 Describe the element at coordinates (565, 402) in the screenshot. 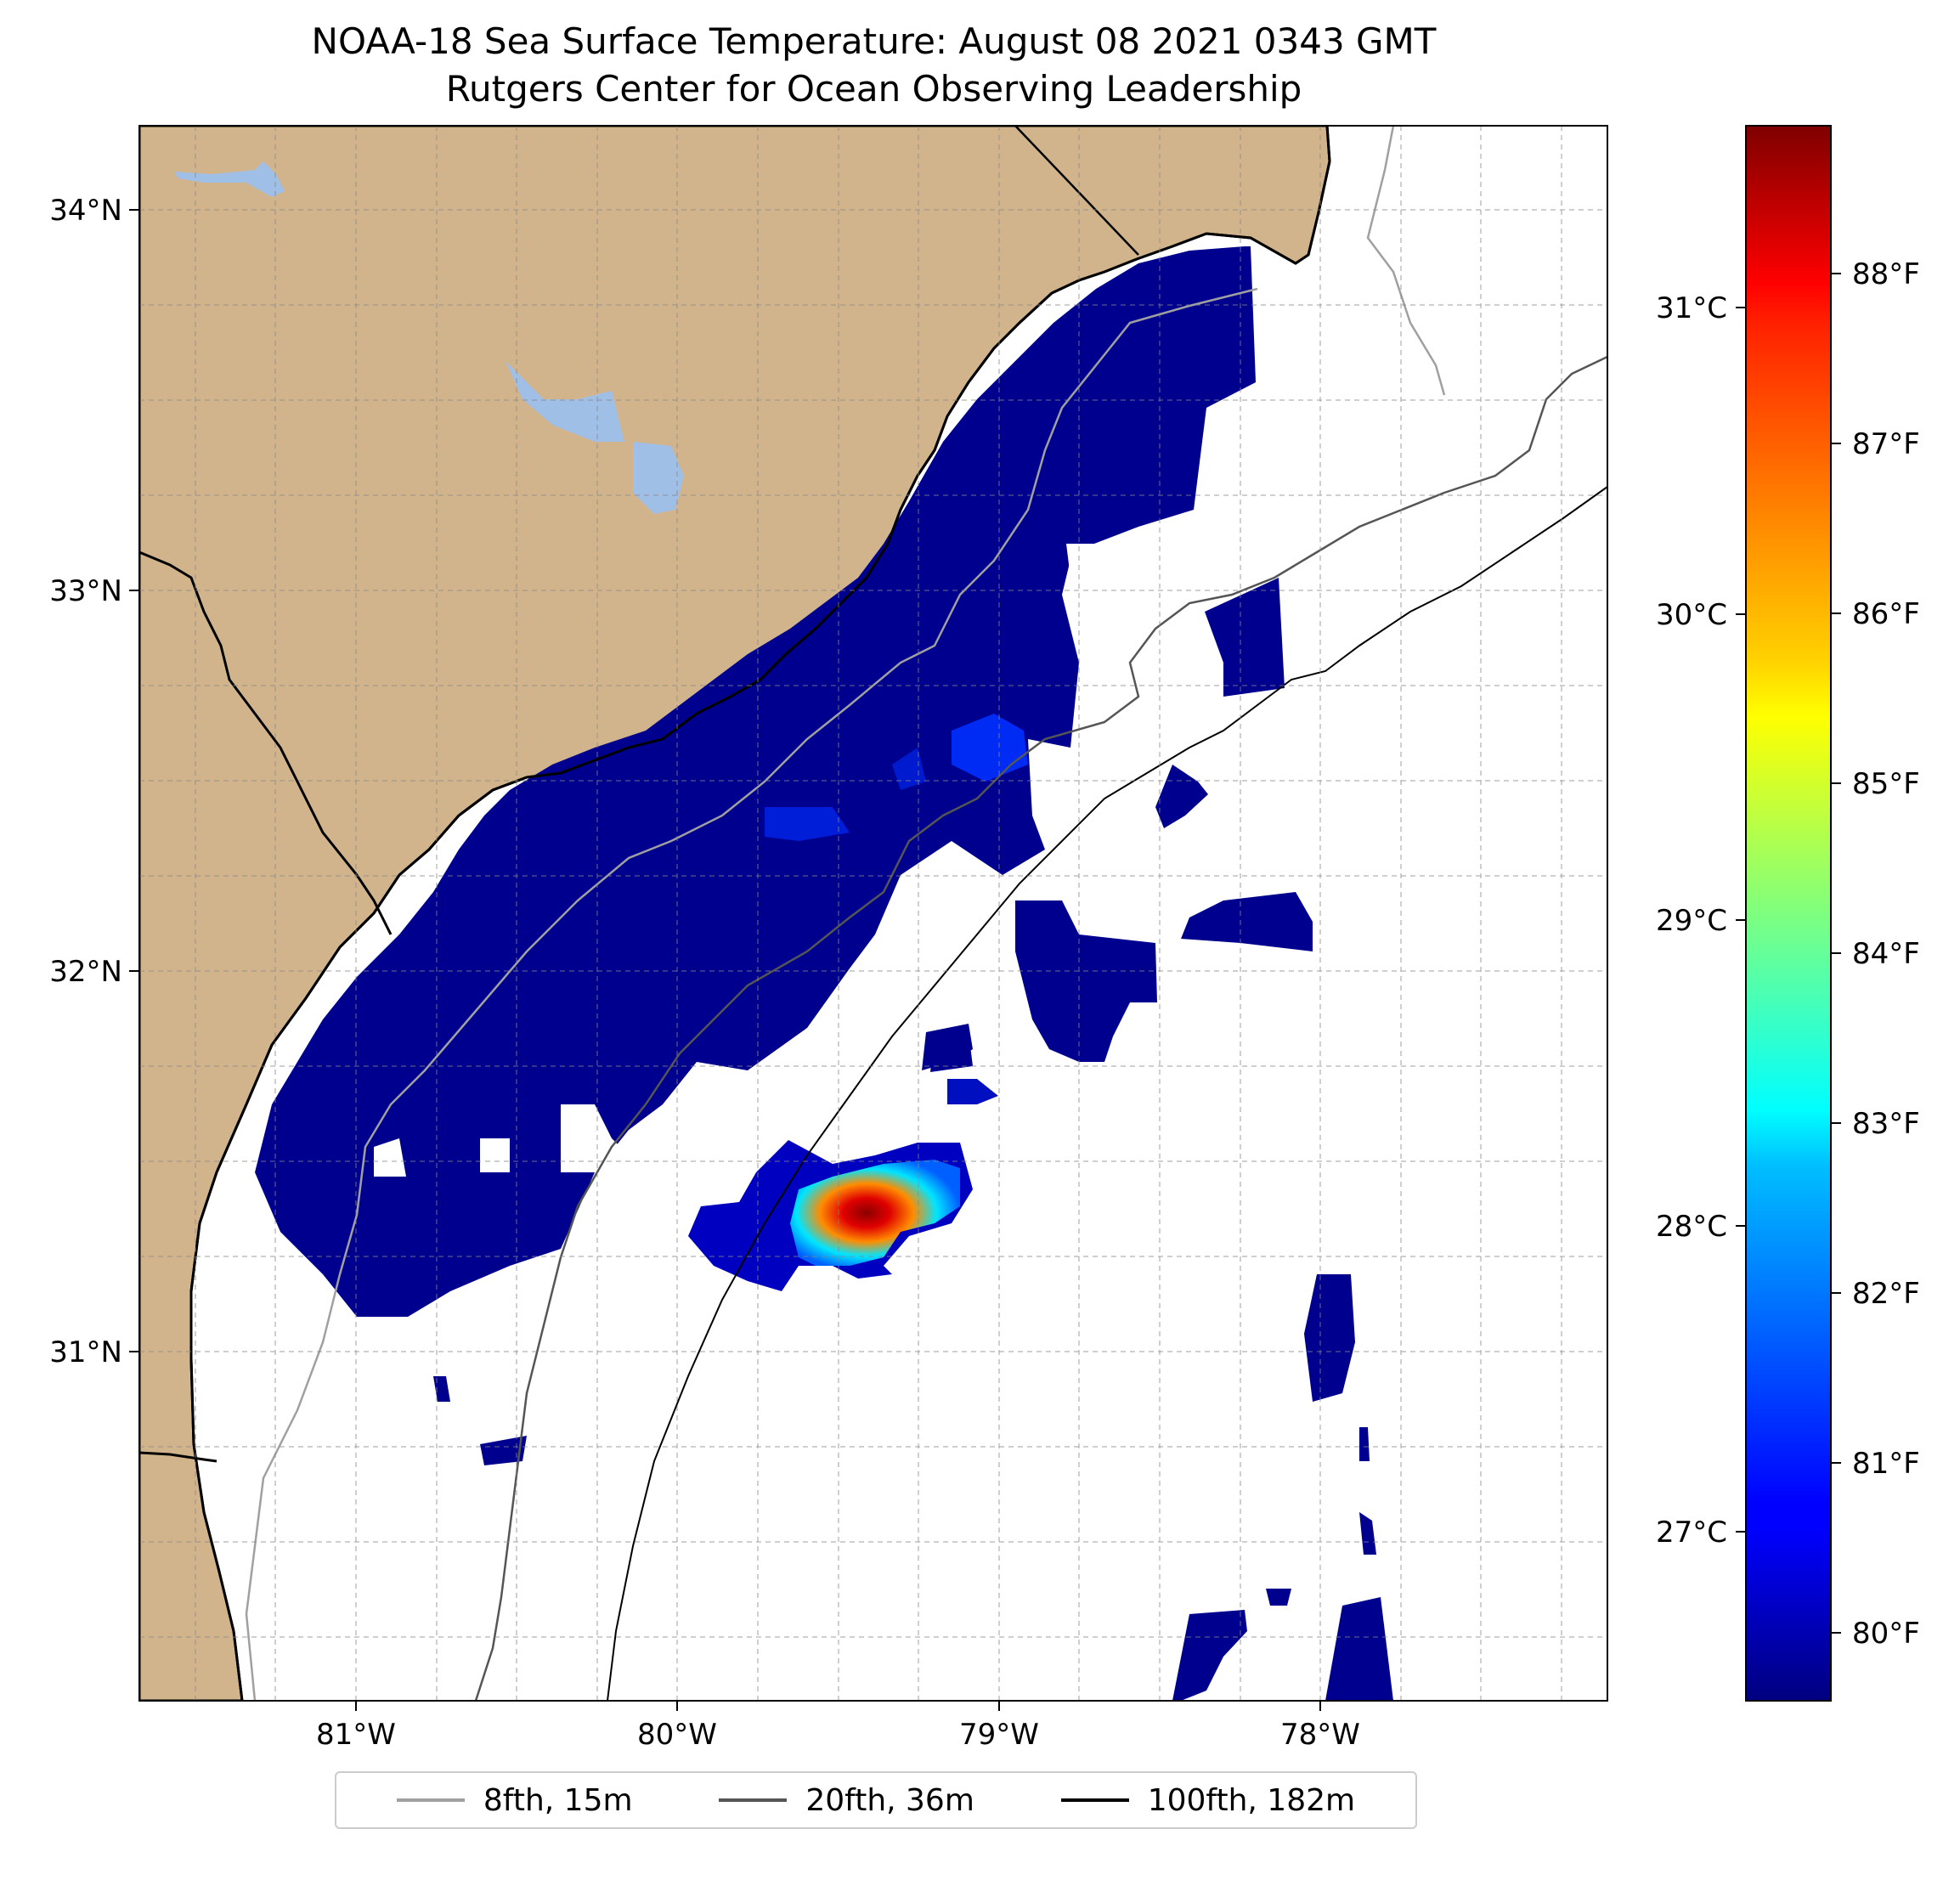

I see `lake-marion` at that location.